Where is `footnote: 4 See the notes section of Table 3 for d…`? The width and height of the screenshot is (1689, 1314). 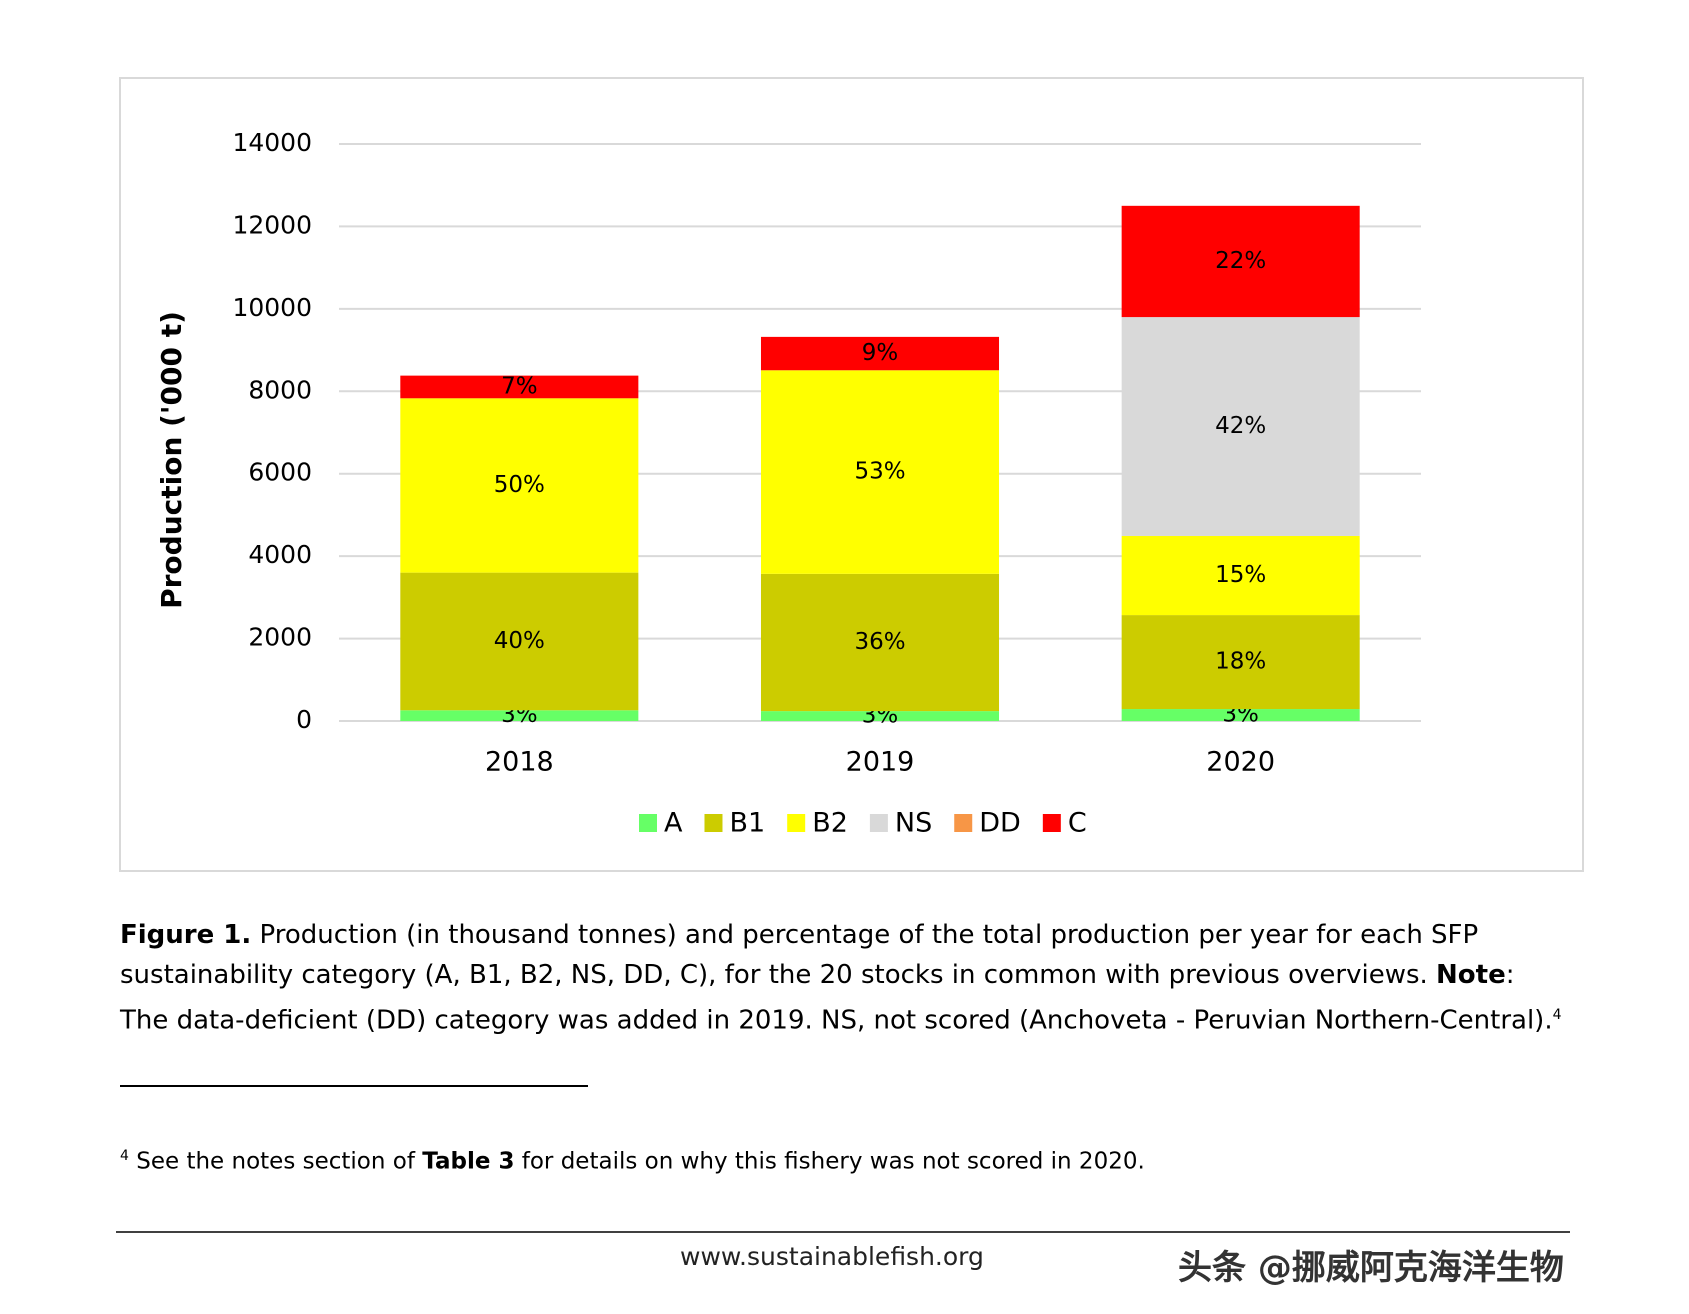 footnote: 4 See the notes section of Table 3 for d… is located at coordinates (632, 1161).